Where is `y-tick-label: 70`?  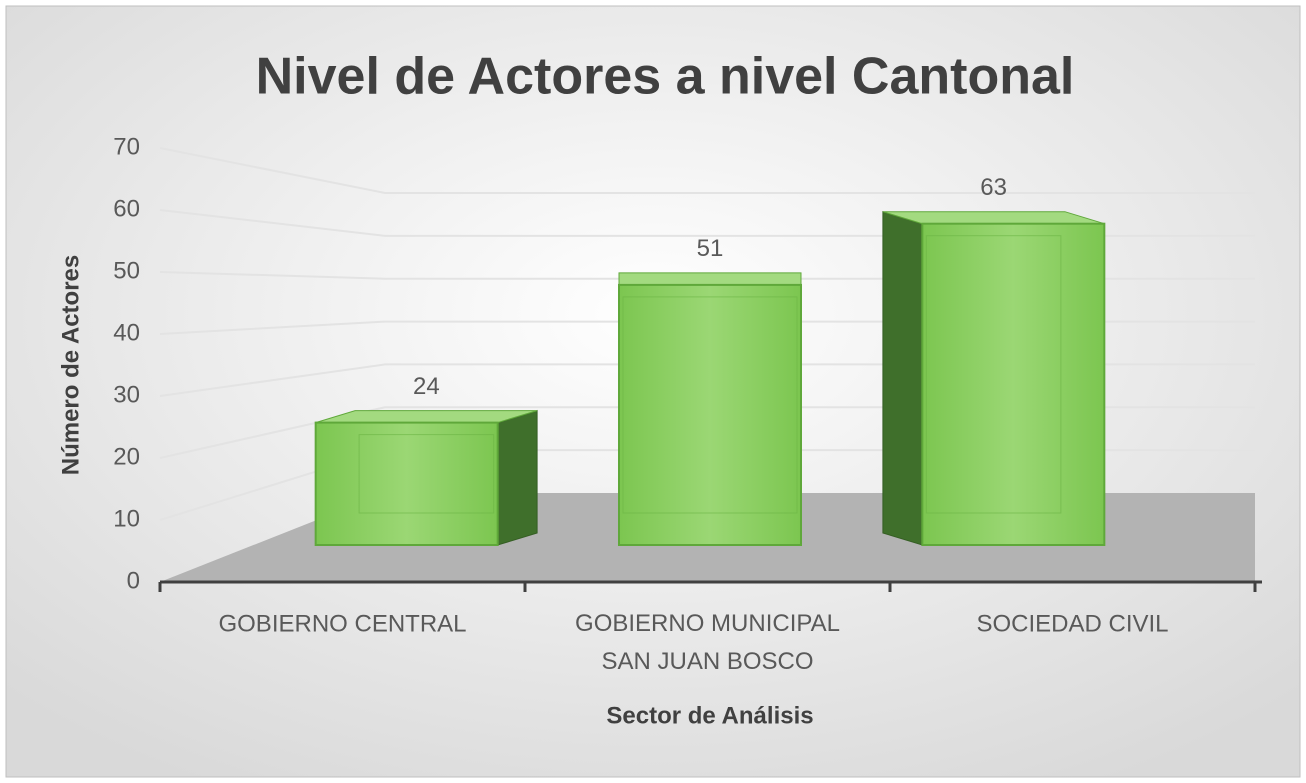 y-tick-label: 70 is located at coordinates (126, 146).